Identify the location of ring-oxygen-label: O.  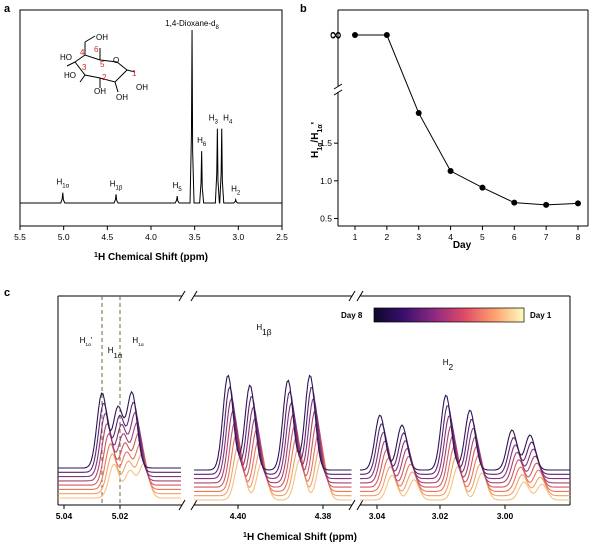
(116, 60).